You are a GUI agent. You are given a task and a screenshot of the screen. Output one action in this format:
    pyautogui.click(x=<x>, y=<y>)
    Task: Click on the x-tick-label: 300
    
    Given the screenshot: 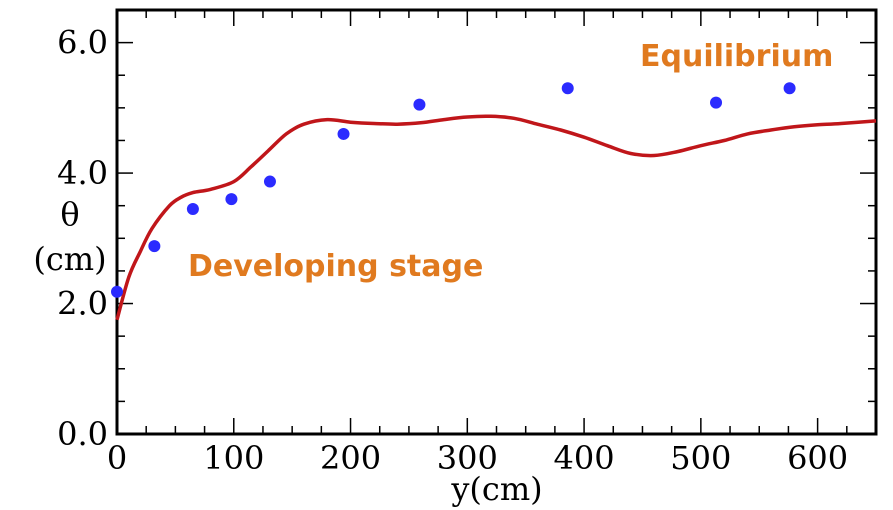 What is the action you would take?
    pyautogui.click(x=467, y=458)
    